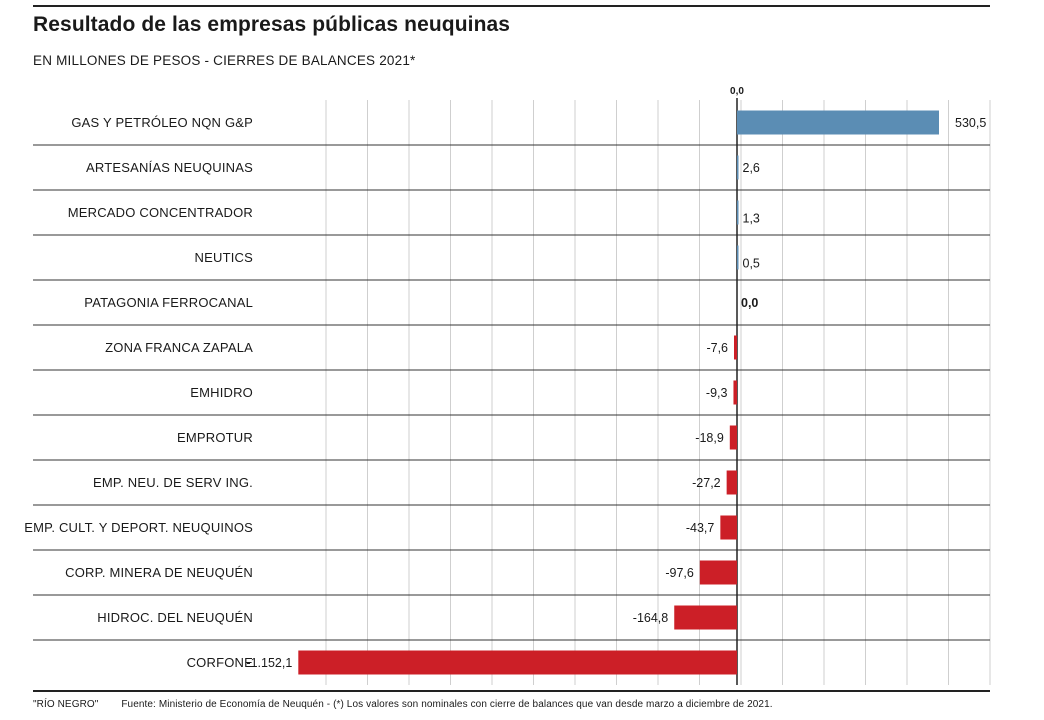  What do you see at coordinates (717, 348) in the screenshot?
I see `value-label: -7,6` at bounding box center [717, 348].